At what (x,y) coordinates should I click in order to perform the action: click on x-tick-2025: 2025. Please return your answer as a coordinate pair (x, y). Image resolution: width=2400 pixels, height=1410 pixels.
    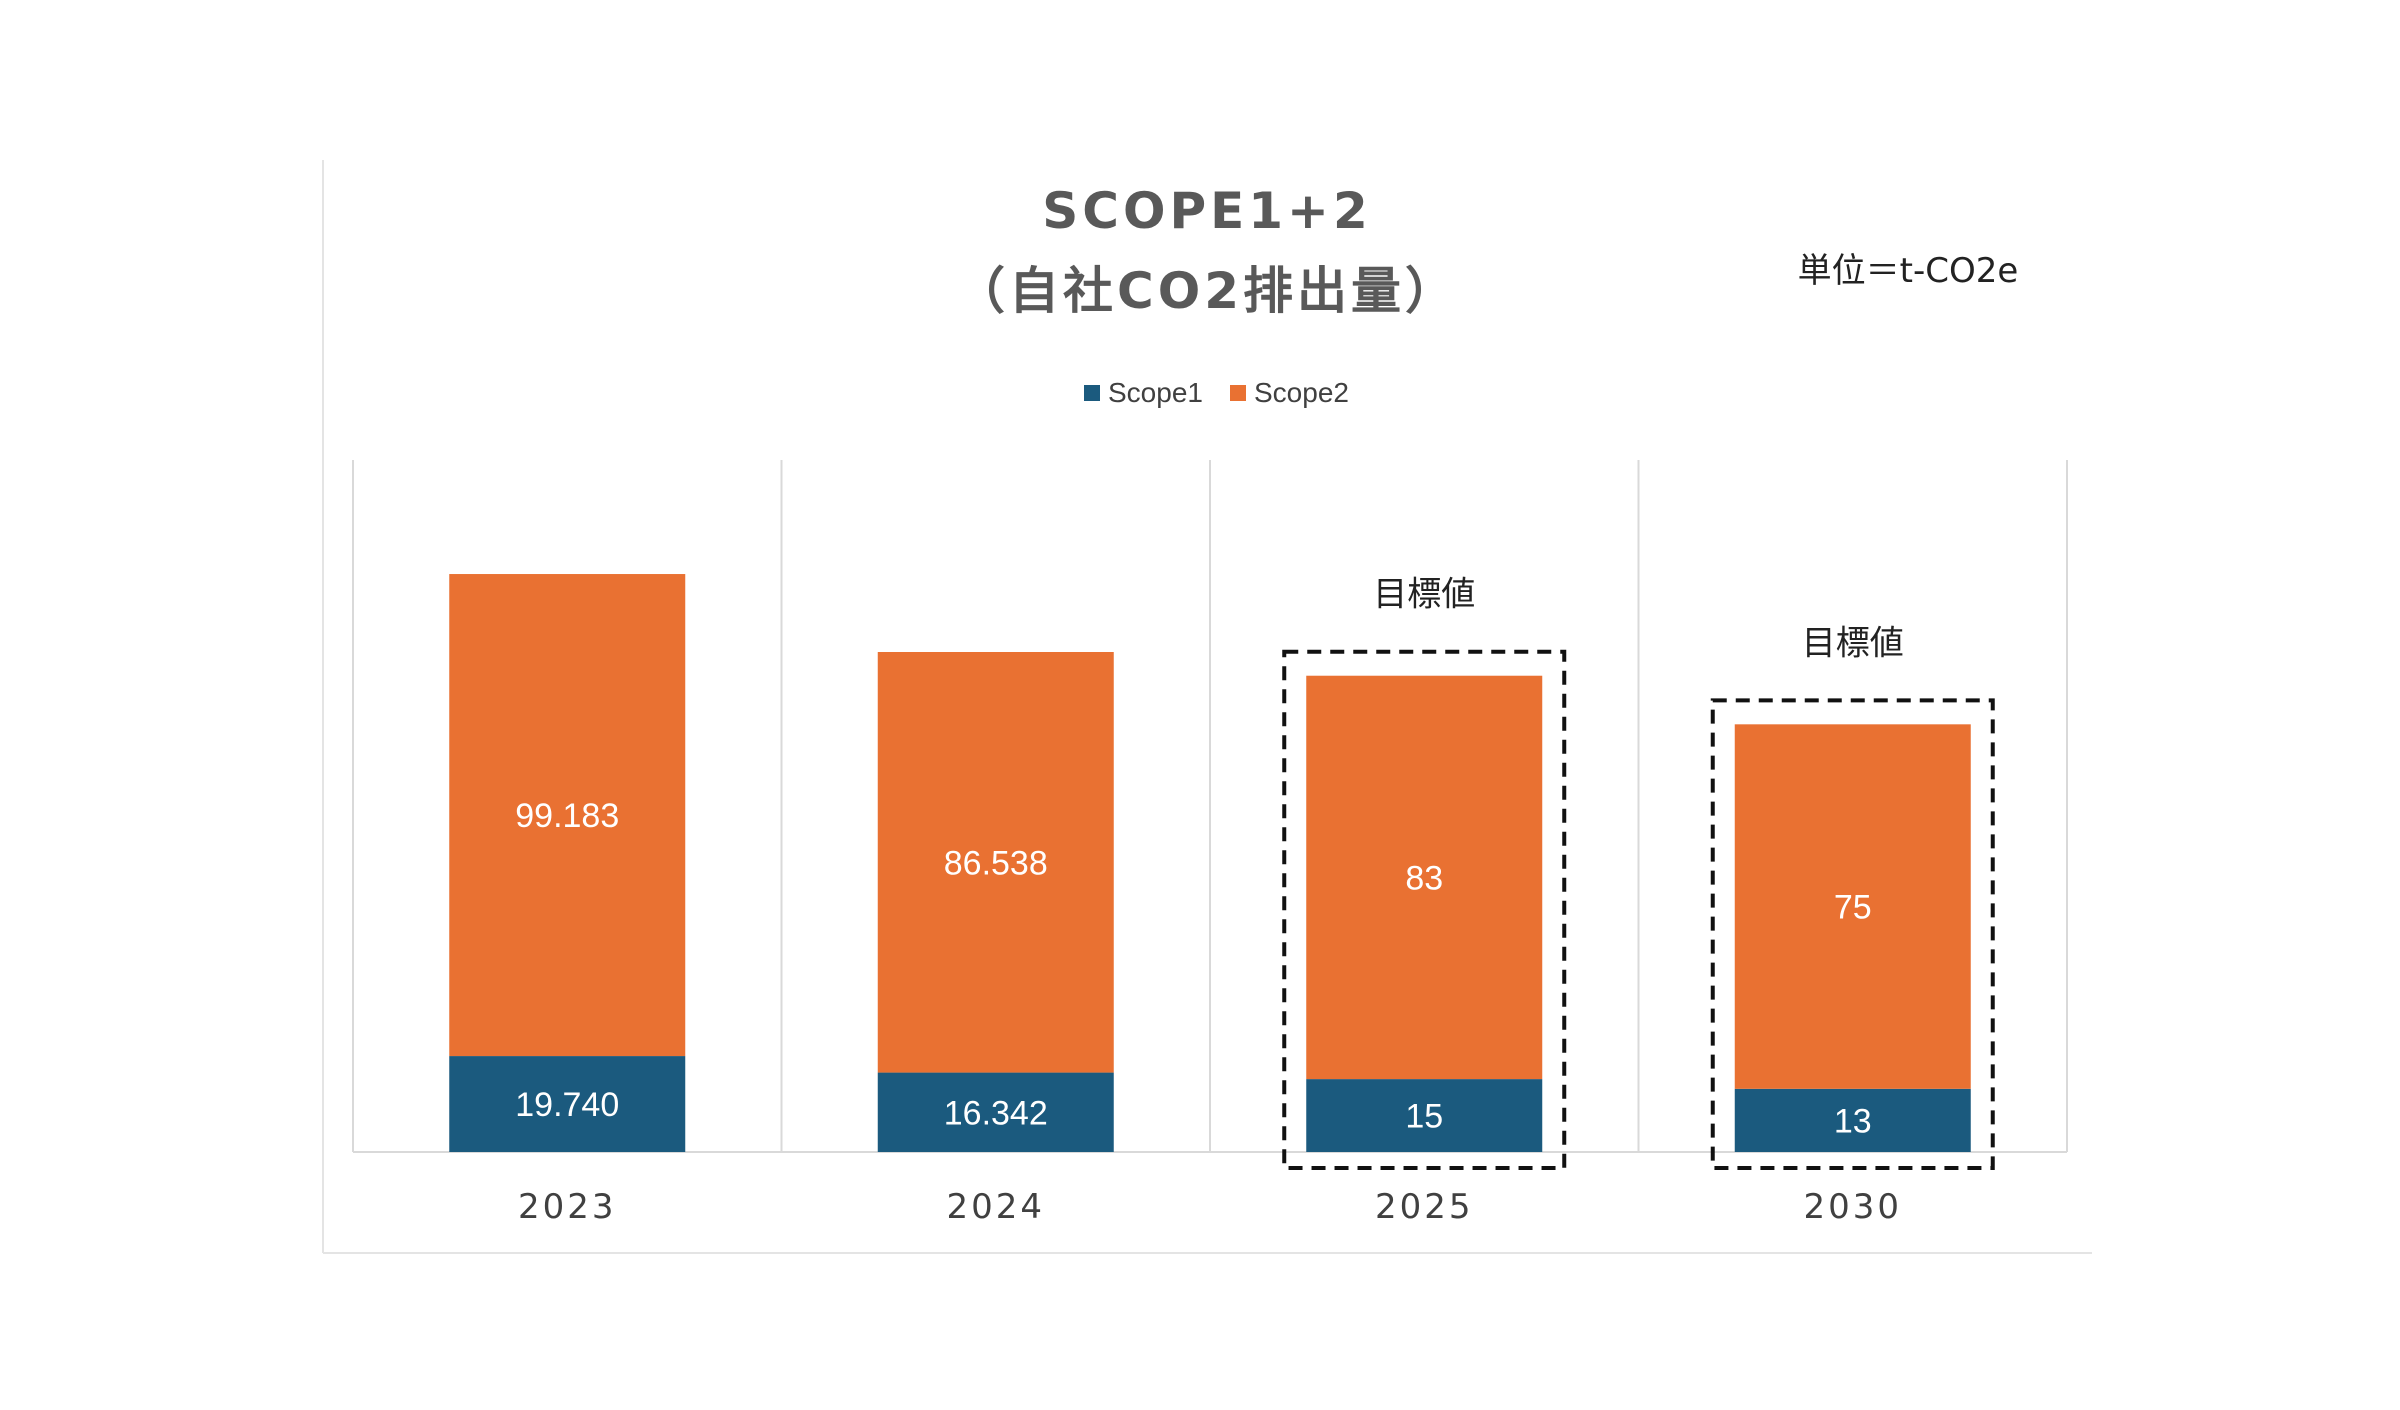
    Looking at the image, I should click on (1424, 1207).